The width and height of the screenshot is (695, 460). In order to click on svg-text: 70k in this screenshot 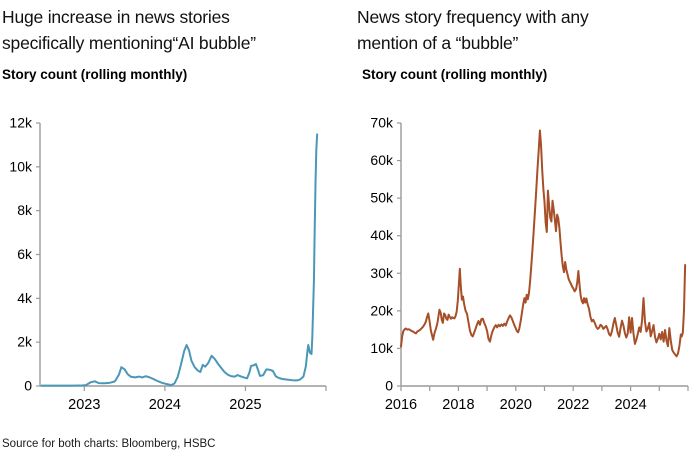, I will do `click(382, 123)`.